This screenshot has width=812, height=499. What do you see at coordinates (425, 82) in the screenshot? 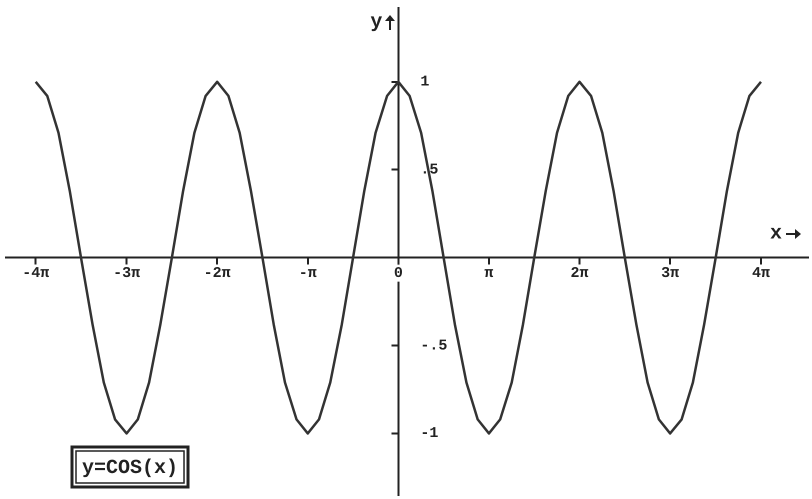
I see `y-tick-label: 1` at bounding box center [425, 82].